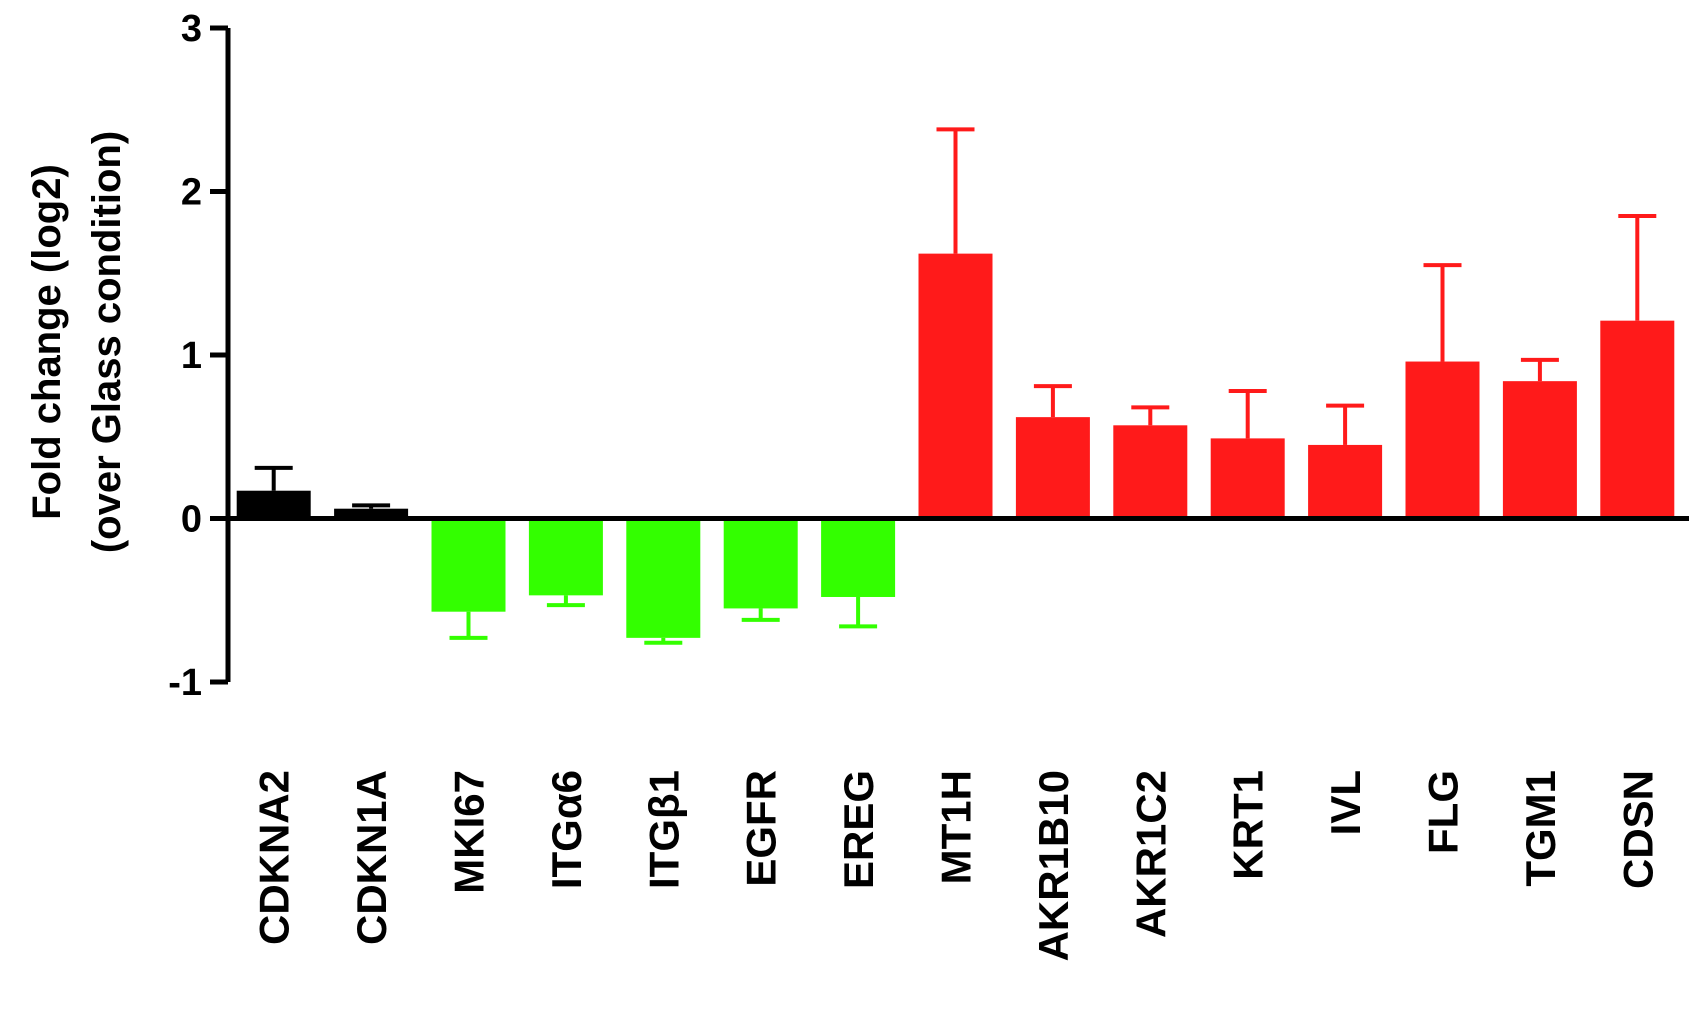 The image size is (1689, 1022). Describe the element at coordinates (566, 829) in the screenshot. I see `x-tick-label: ITGα6` at that location.